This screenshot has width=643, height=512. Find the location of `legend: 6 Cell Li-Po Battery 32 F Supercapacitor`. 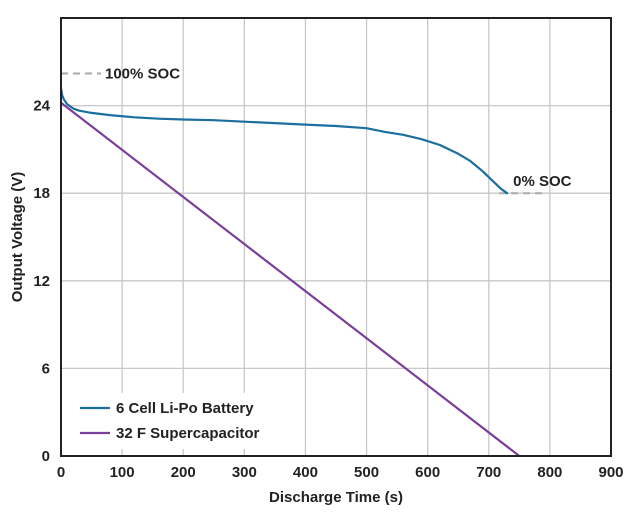

legend: 6 Cell Li-Po Battery 32 F Supercapacitor is located at coordinates (183, 421).